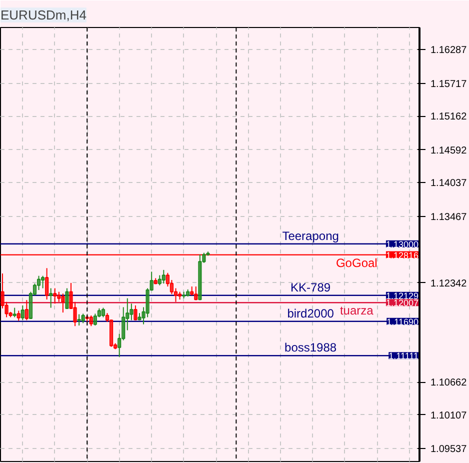 This screenshot has height=463, width=469. What do you see at coordinates (310, 235) in the screenshot?
I see `ref-line-label: Teerapong` at bounding box center [310, 235].